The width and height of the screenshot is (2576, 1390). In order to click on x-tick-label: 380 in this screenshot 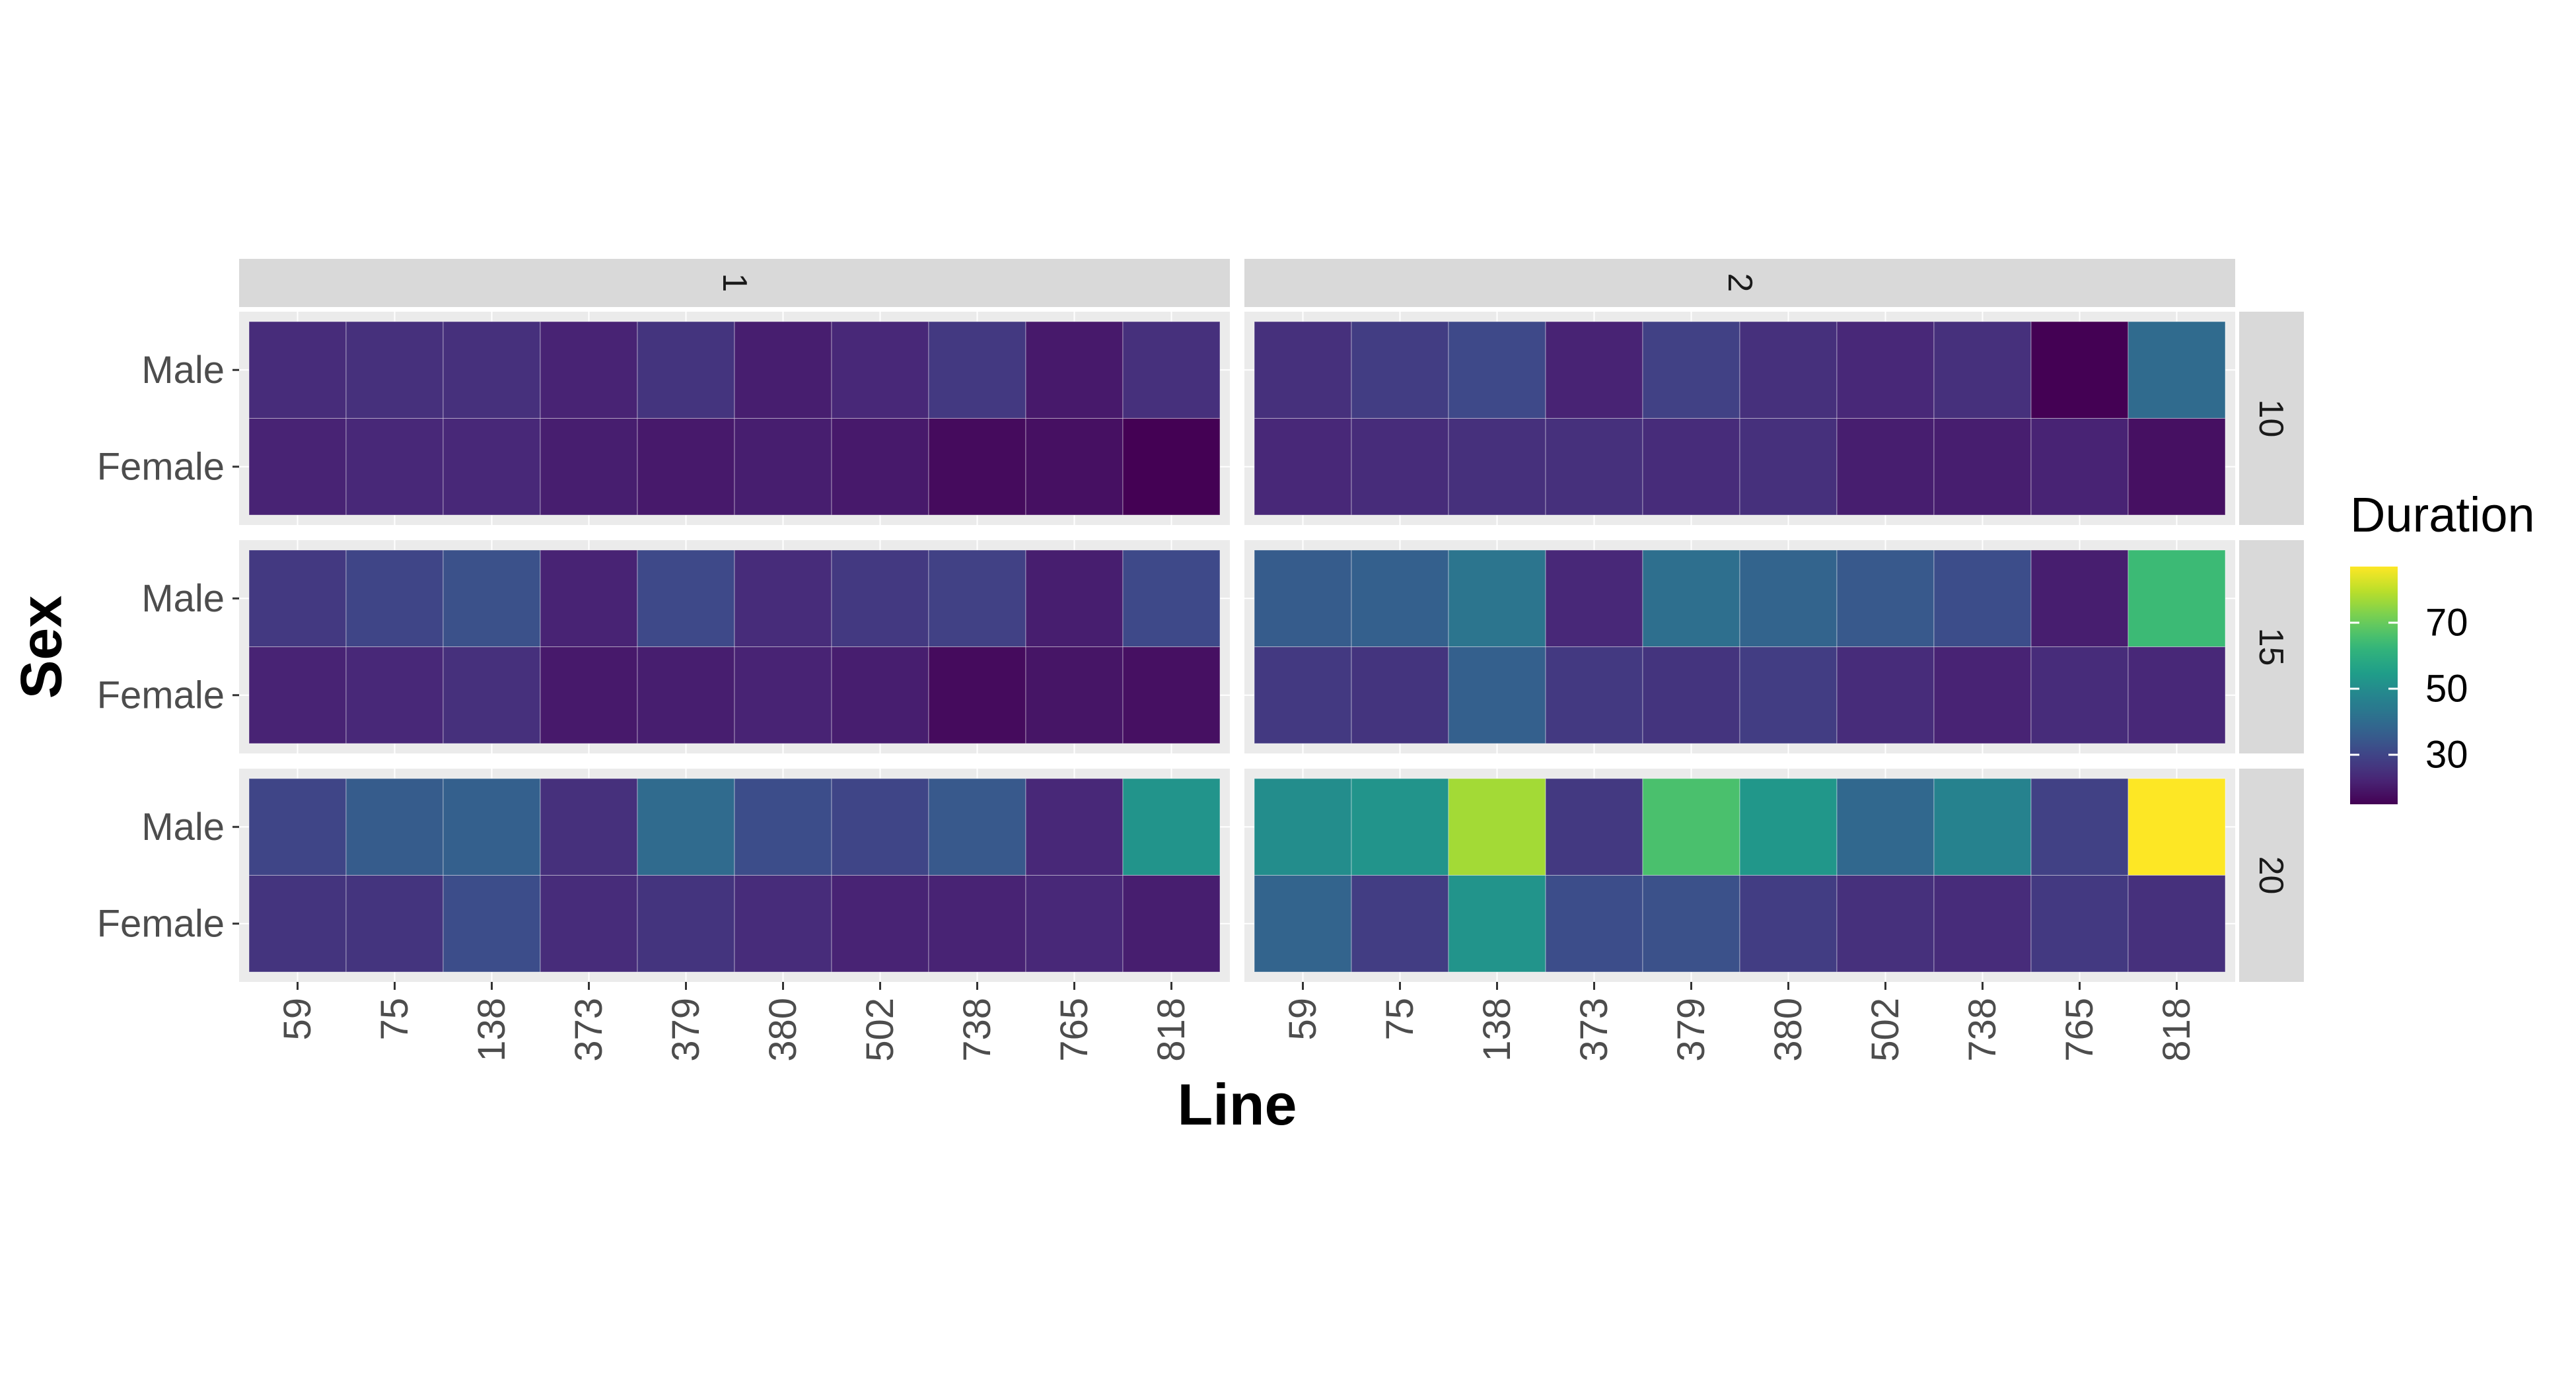, I will do `click(783, 1030)`.